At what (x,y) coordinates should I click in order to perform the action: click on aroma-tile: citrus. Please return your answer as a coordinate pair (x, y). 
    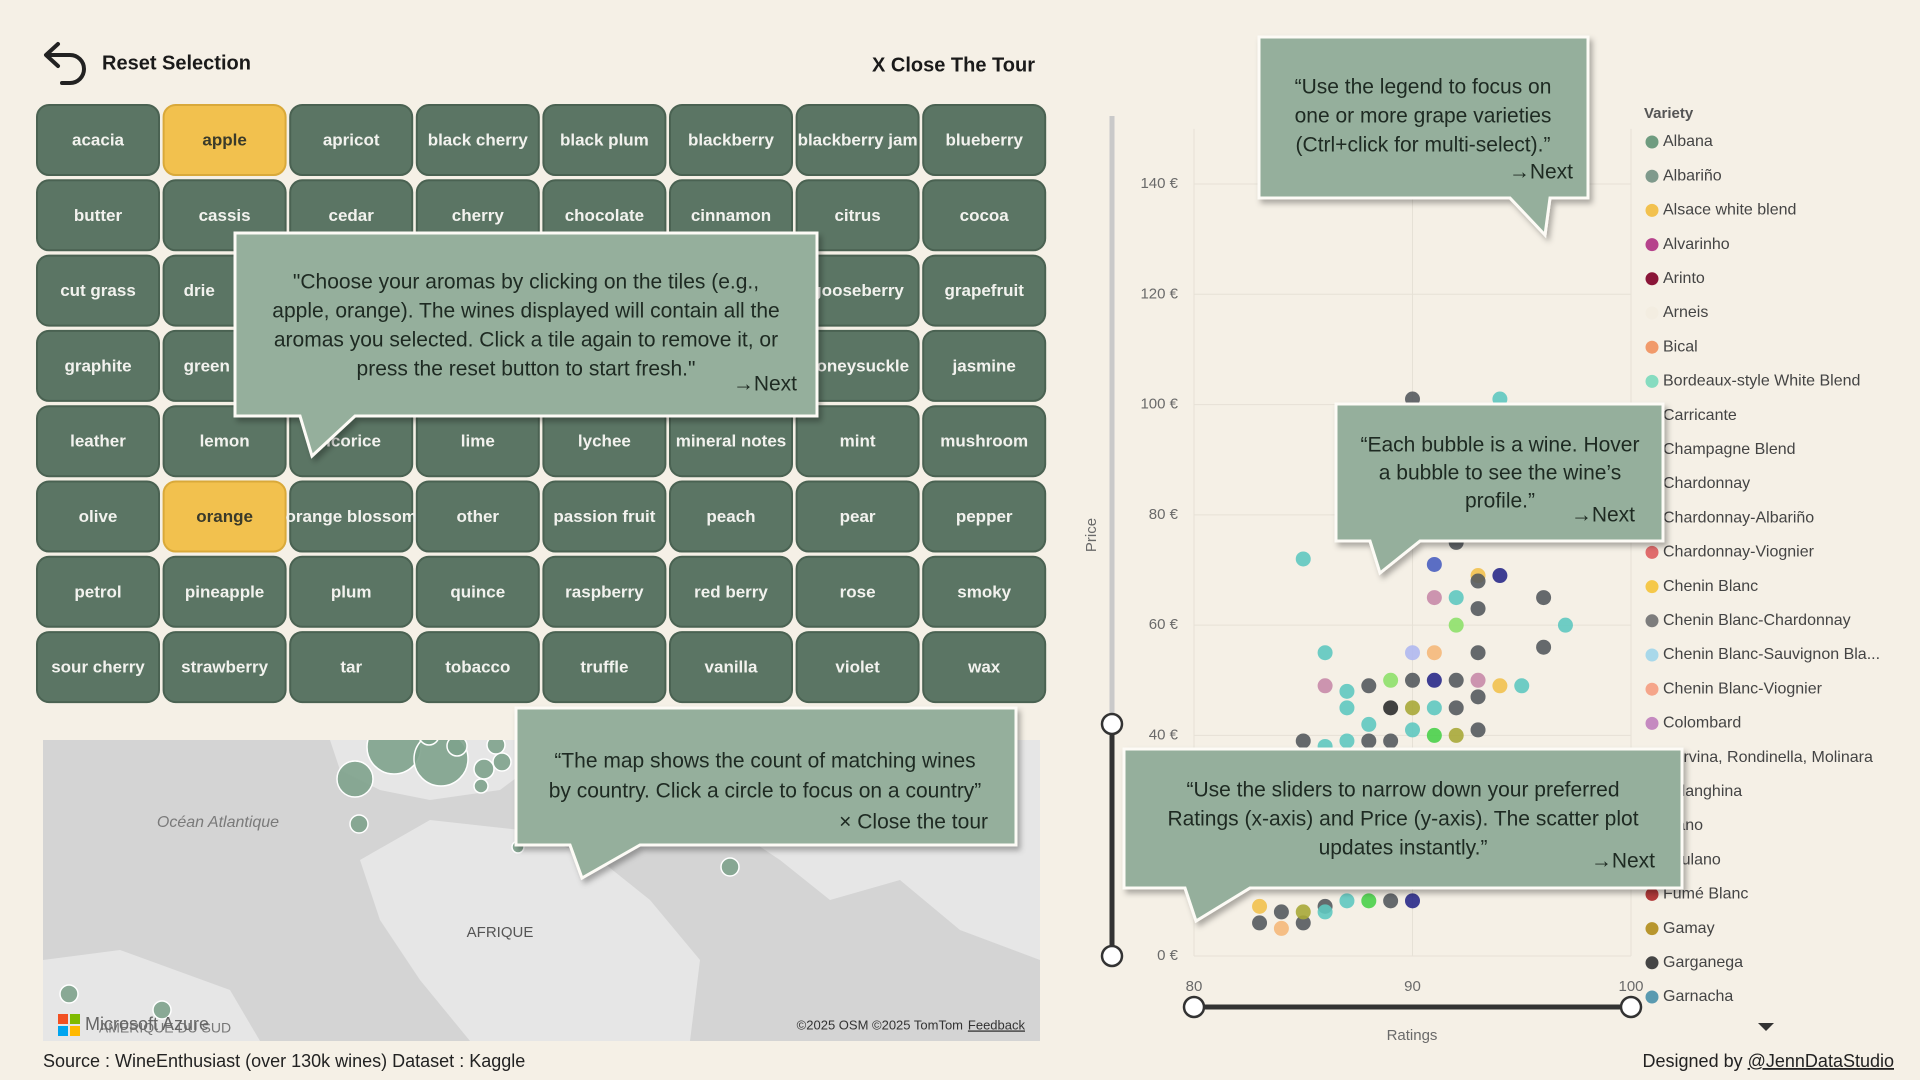
    Looking at the image, I should click on (857, 215).